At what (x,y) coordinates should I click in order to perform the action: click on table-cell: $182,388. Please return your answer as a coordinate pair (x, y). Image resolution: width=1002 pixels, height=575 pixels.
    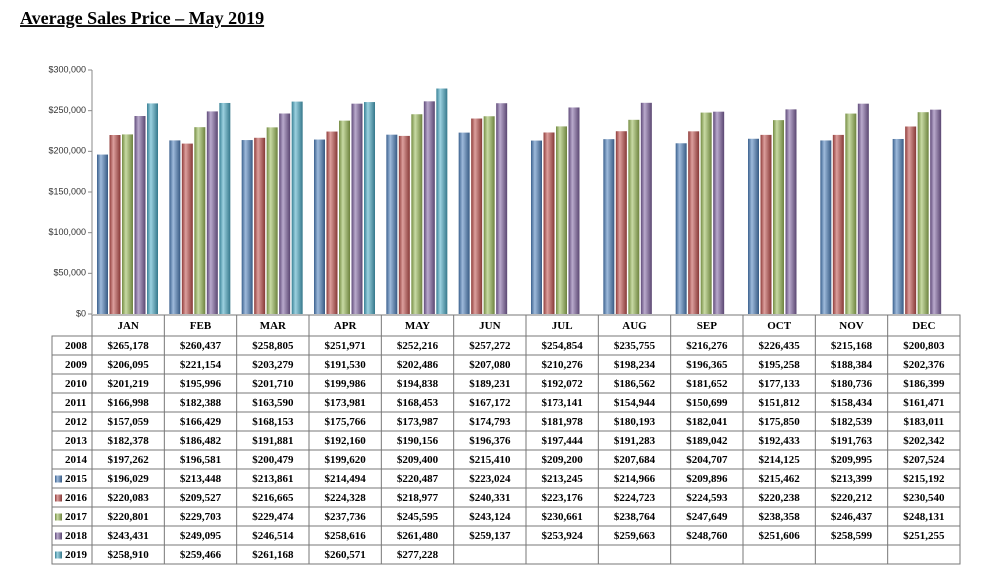
    Looking at the image, I should click on (201, 403).